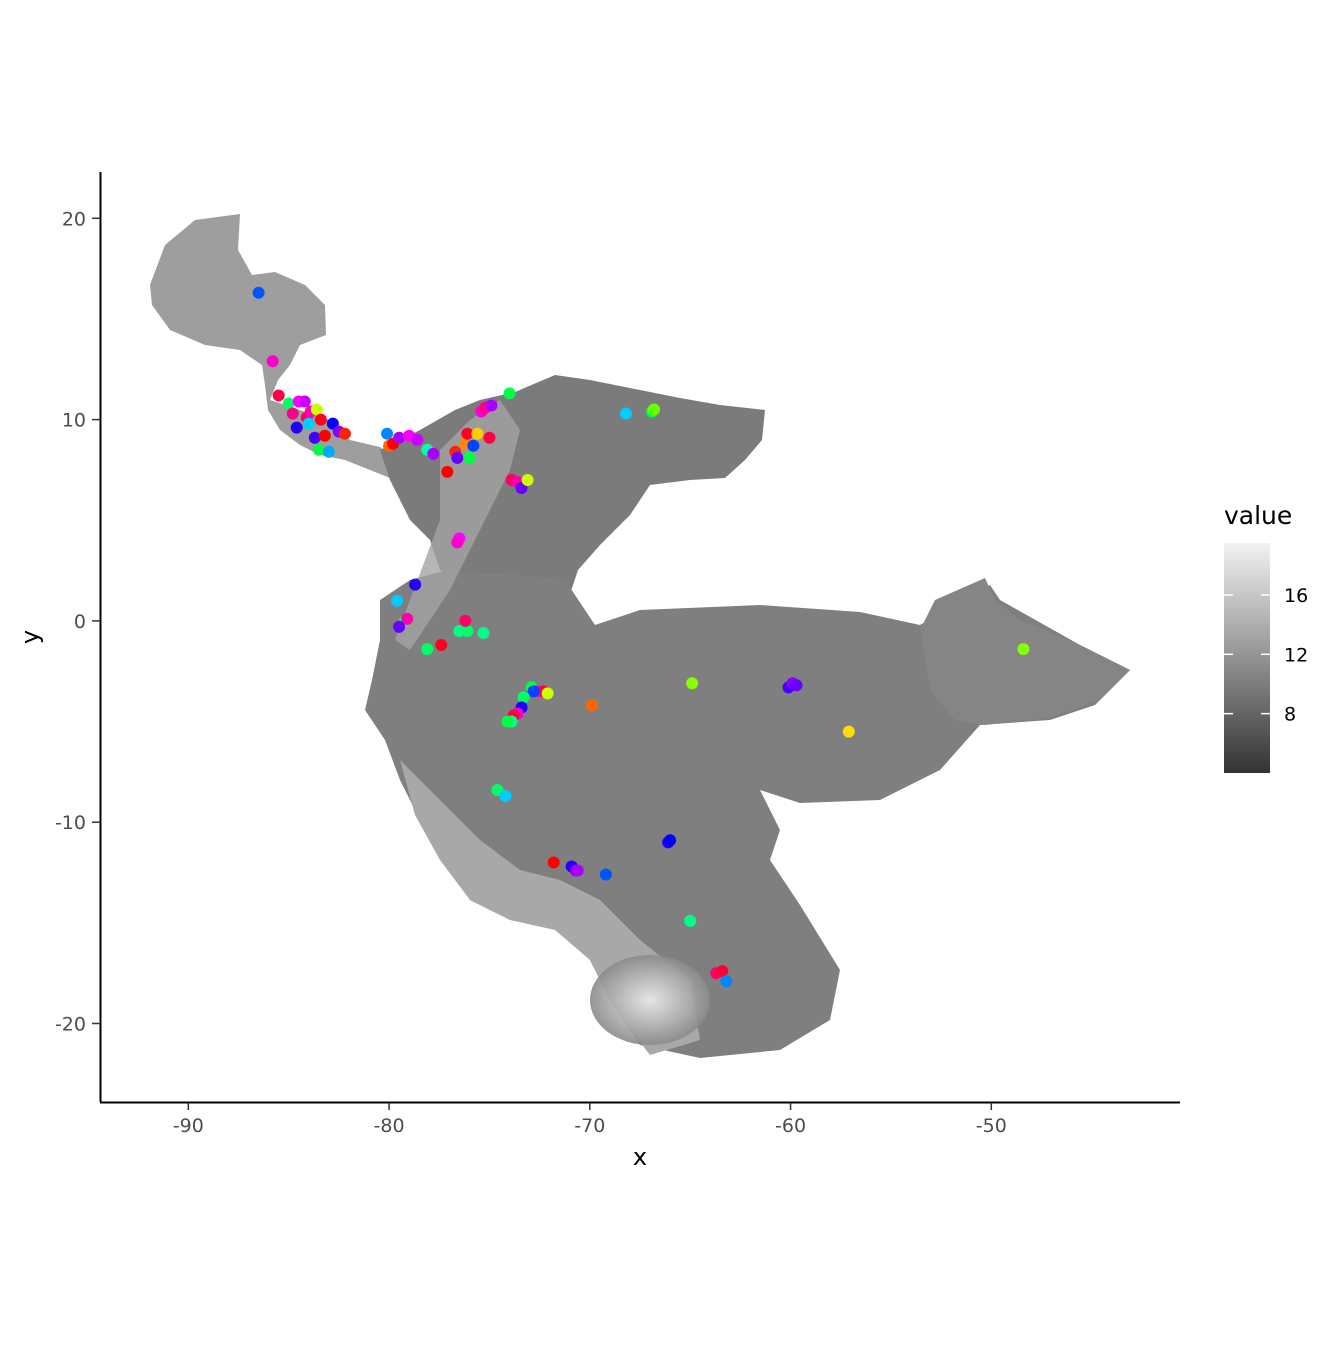  What do you see at coordinates (74, 219) in the screenshot?
I see `y-tick-label: 20` at bounding box center [74, 219].